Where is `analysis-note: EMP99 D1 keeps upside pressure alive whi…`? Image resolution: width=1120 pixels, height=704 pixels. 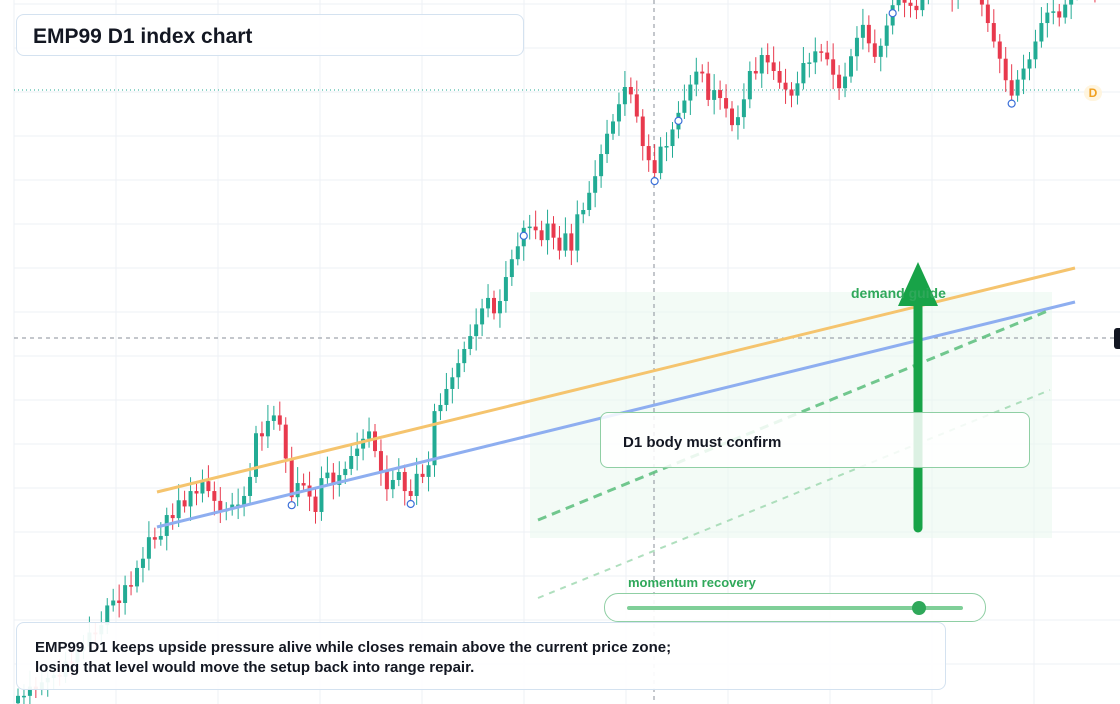 analysis-note: EMP99 D1 keeps upside pressure alive whi… is located at coordinates (481, 656).